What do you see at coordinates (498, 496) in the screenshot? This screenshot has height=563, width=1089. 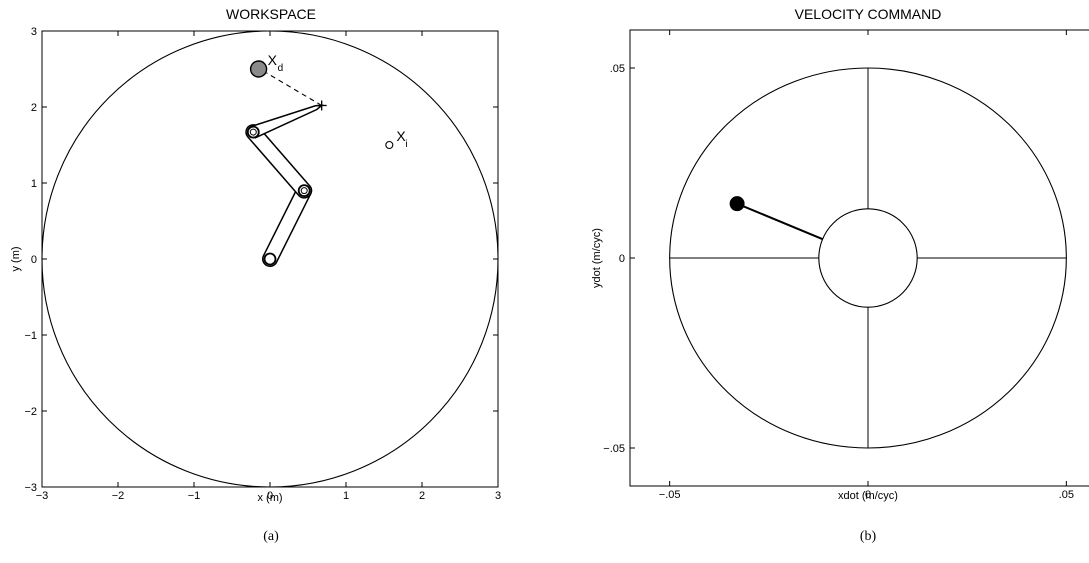 I see `workspace-xtick-label: 3` at bounding box center [498, 496].